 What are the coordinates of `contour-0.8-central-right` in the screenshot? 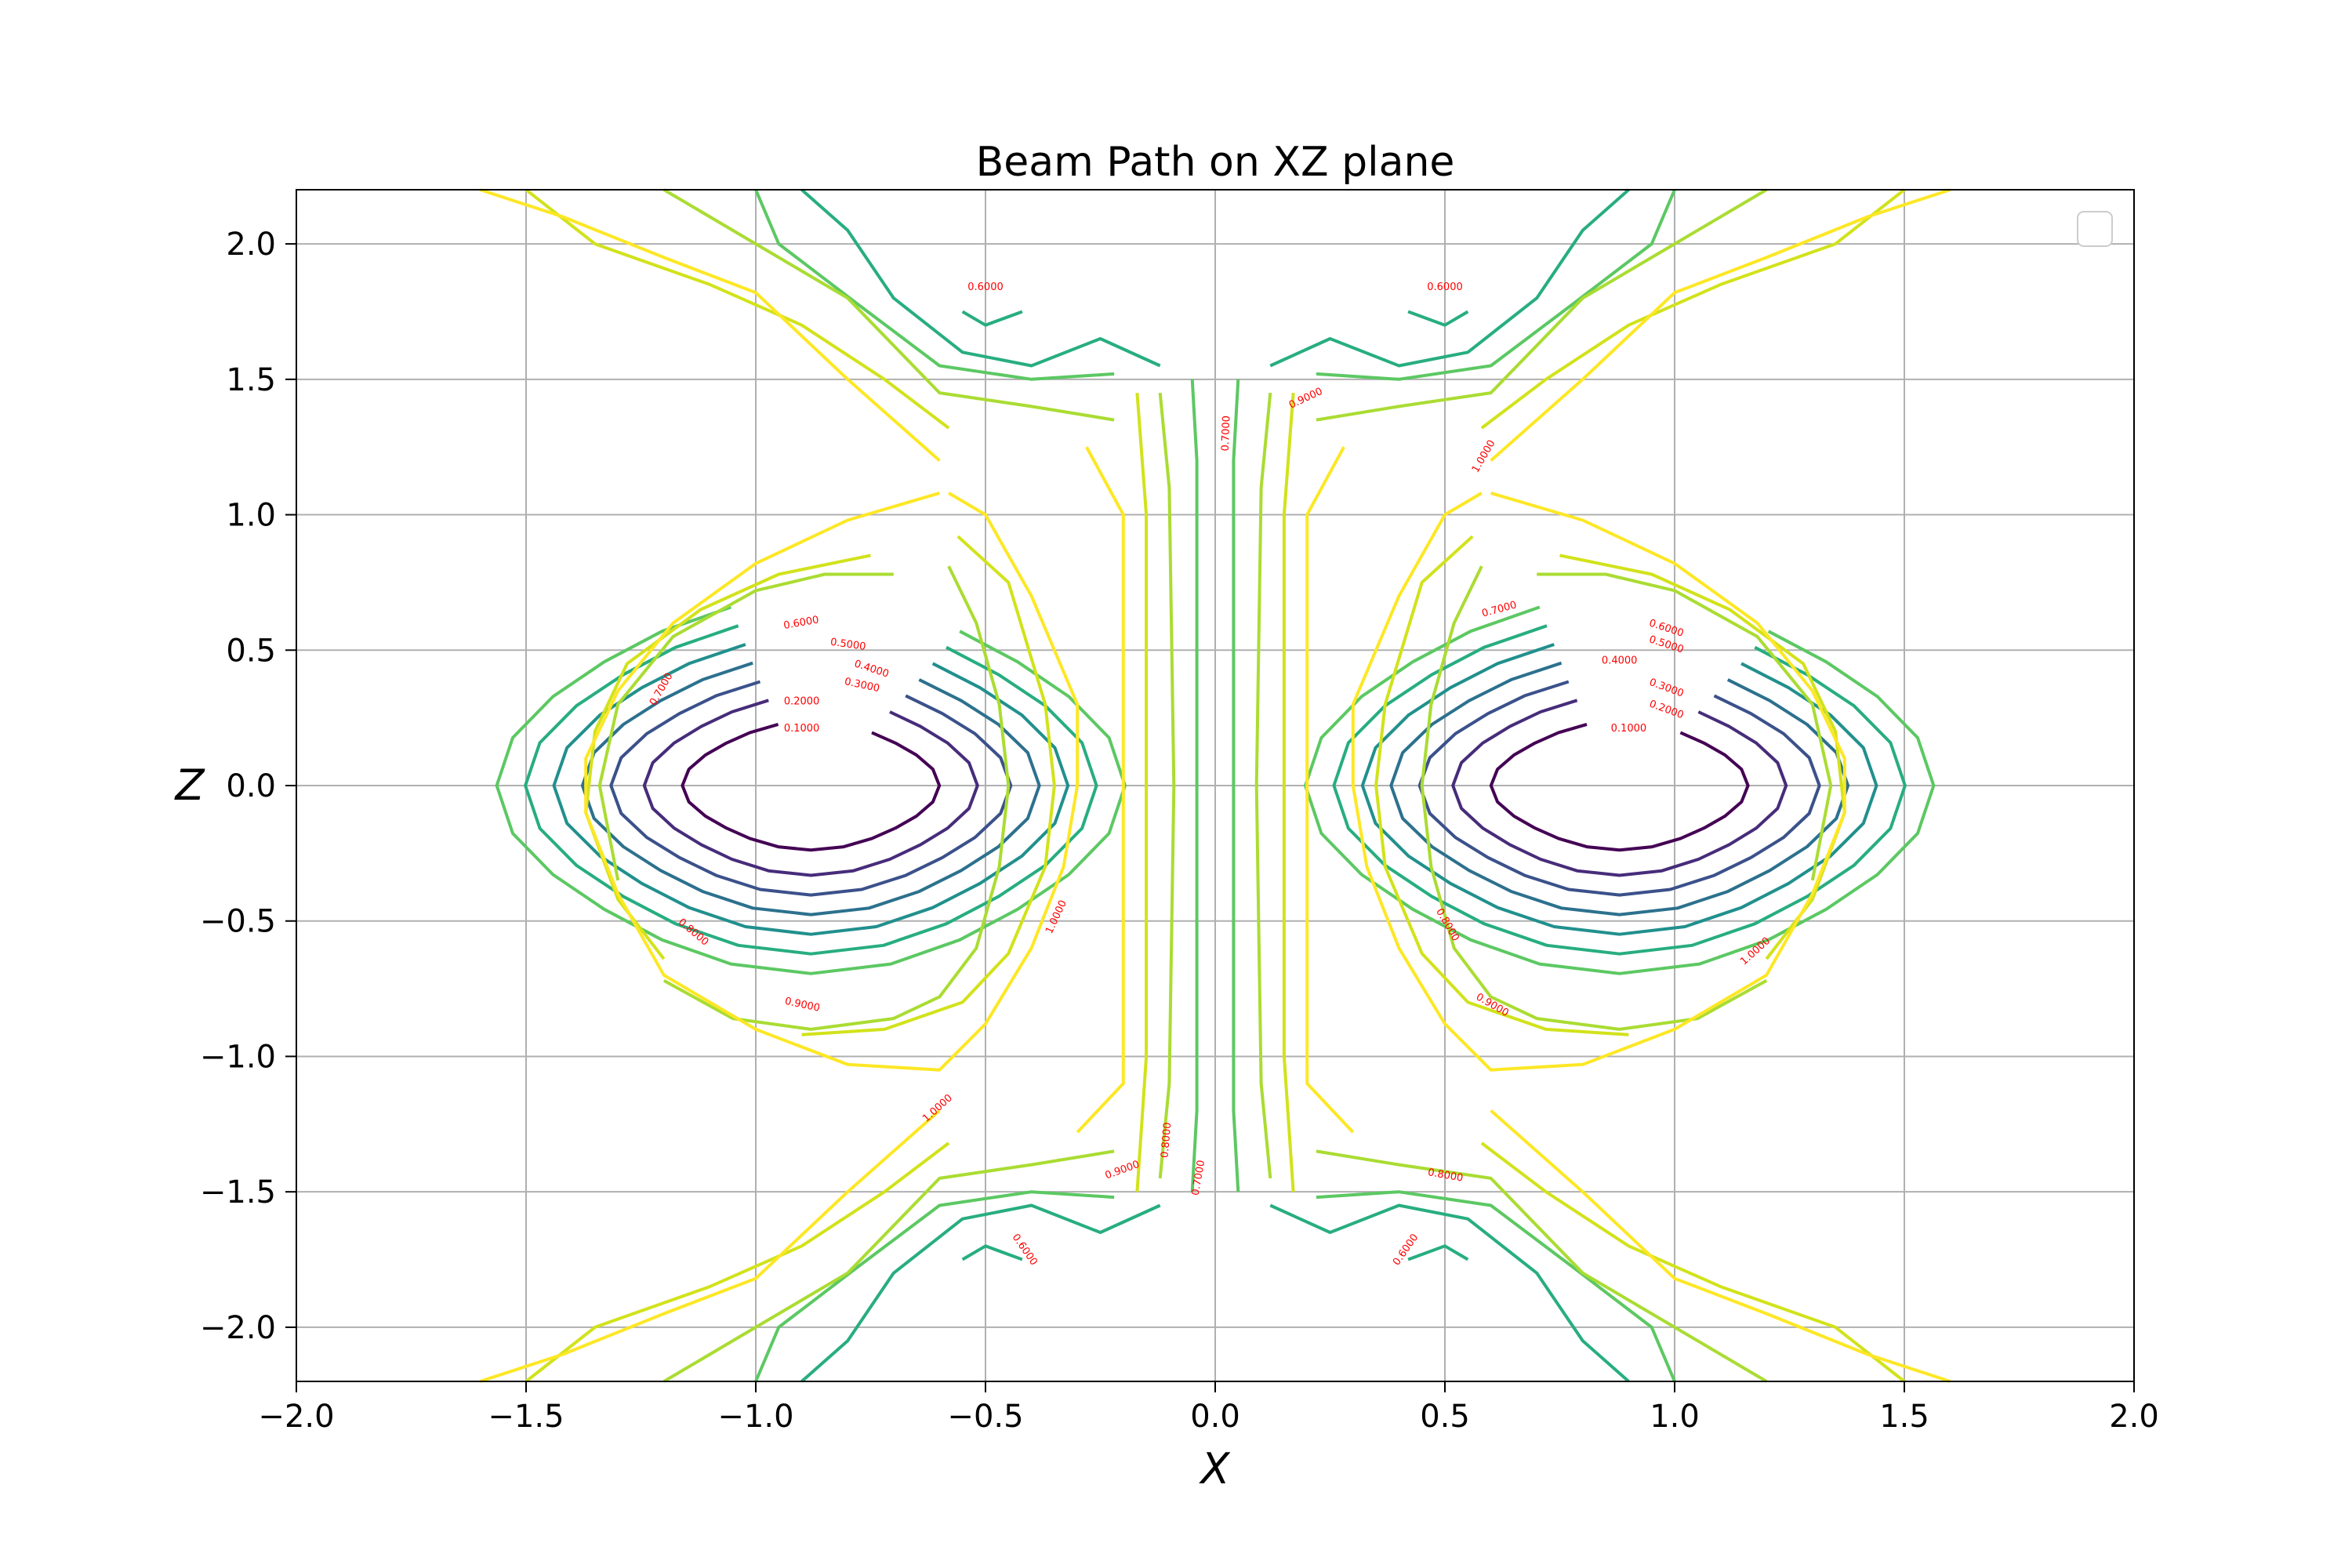 It's located at (1263, 785).